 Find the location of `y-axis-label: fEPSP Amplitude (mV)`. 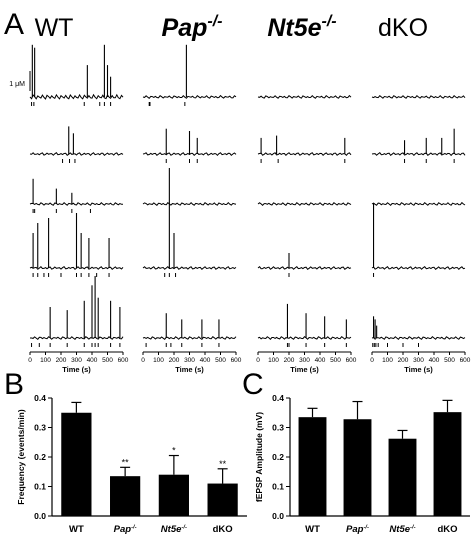

y-axis-label: fEPSP Amplitude (mV) is located at coordinates (259, 457).